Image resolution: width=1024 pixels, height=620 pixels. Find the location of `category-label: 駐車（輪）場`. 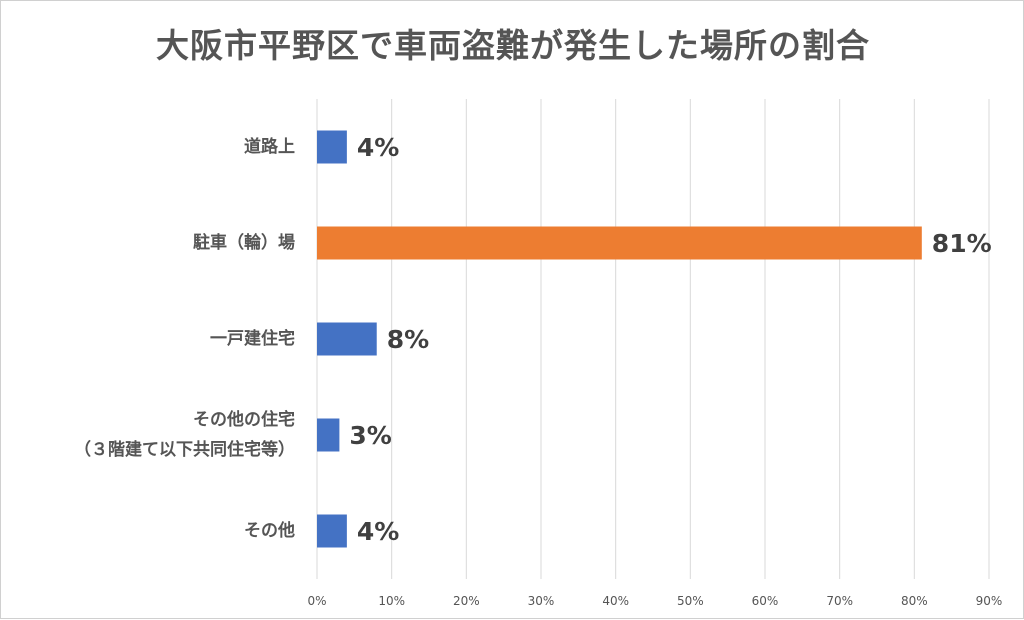

category-label: 駐車（輪）場 is located at coordinates (244, 242).